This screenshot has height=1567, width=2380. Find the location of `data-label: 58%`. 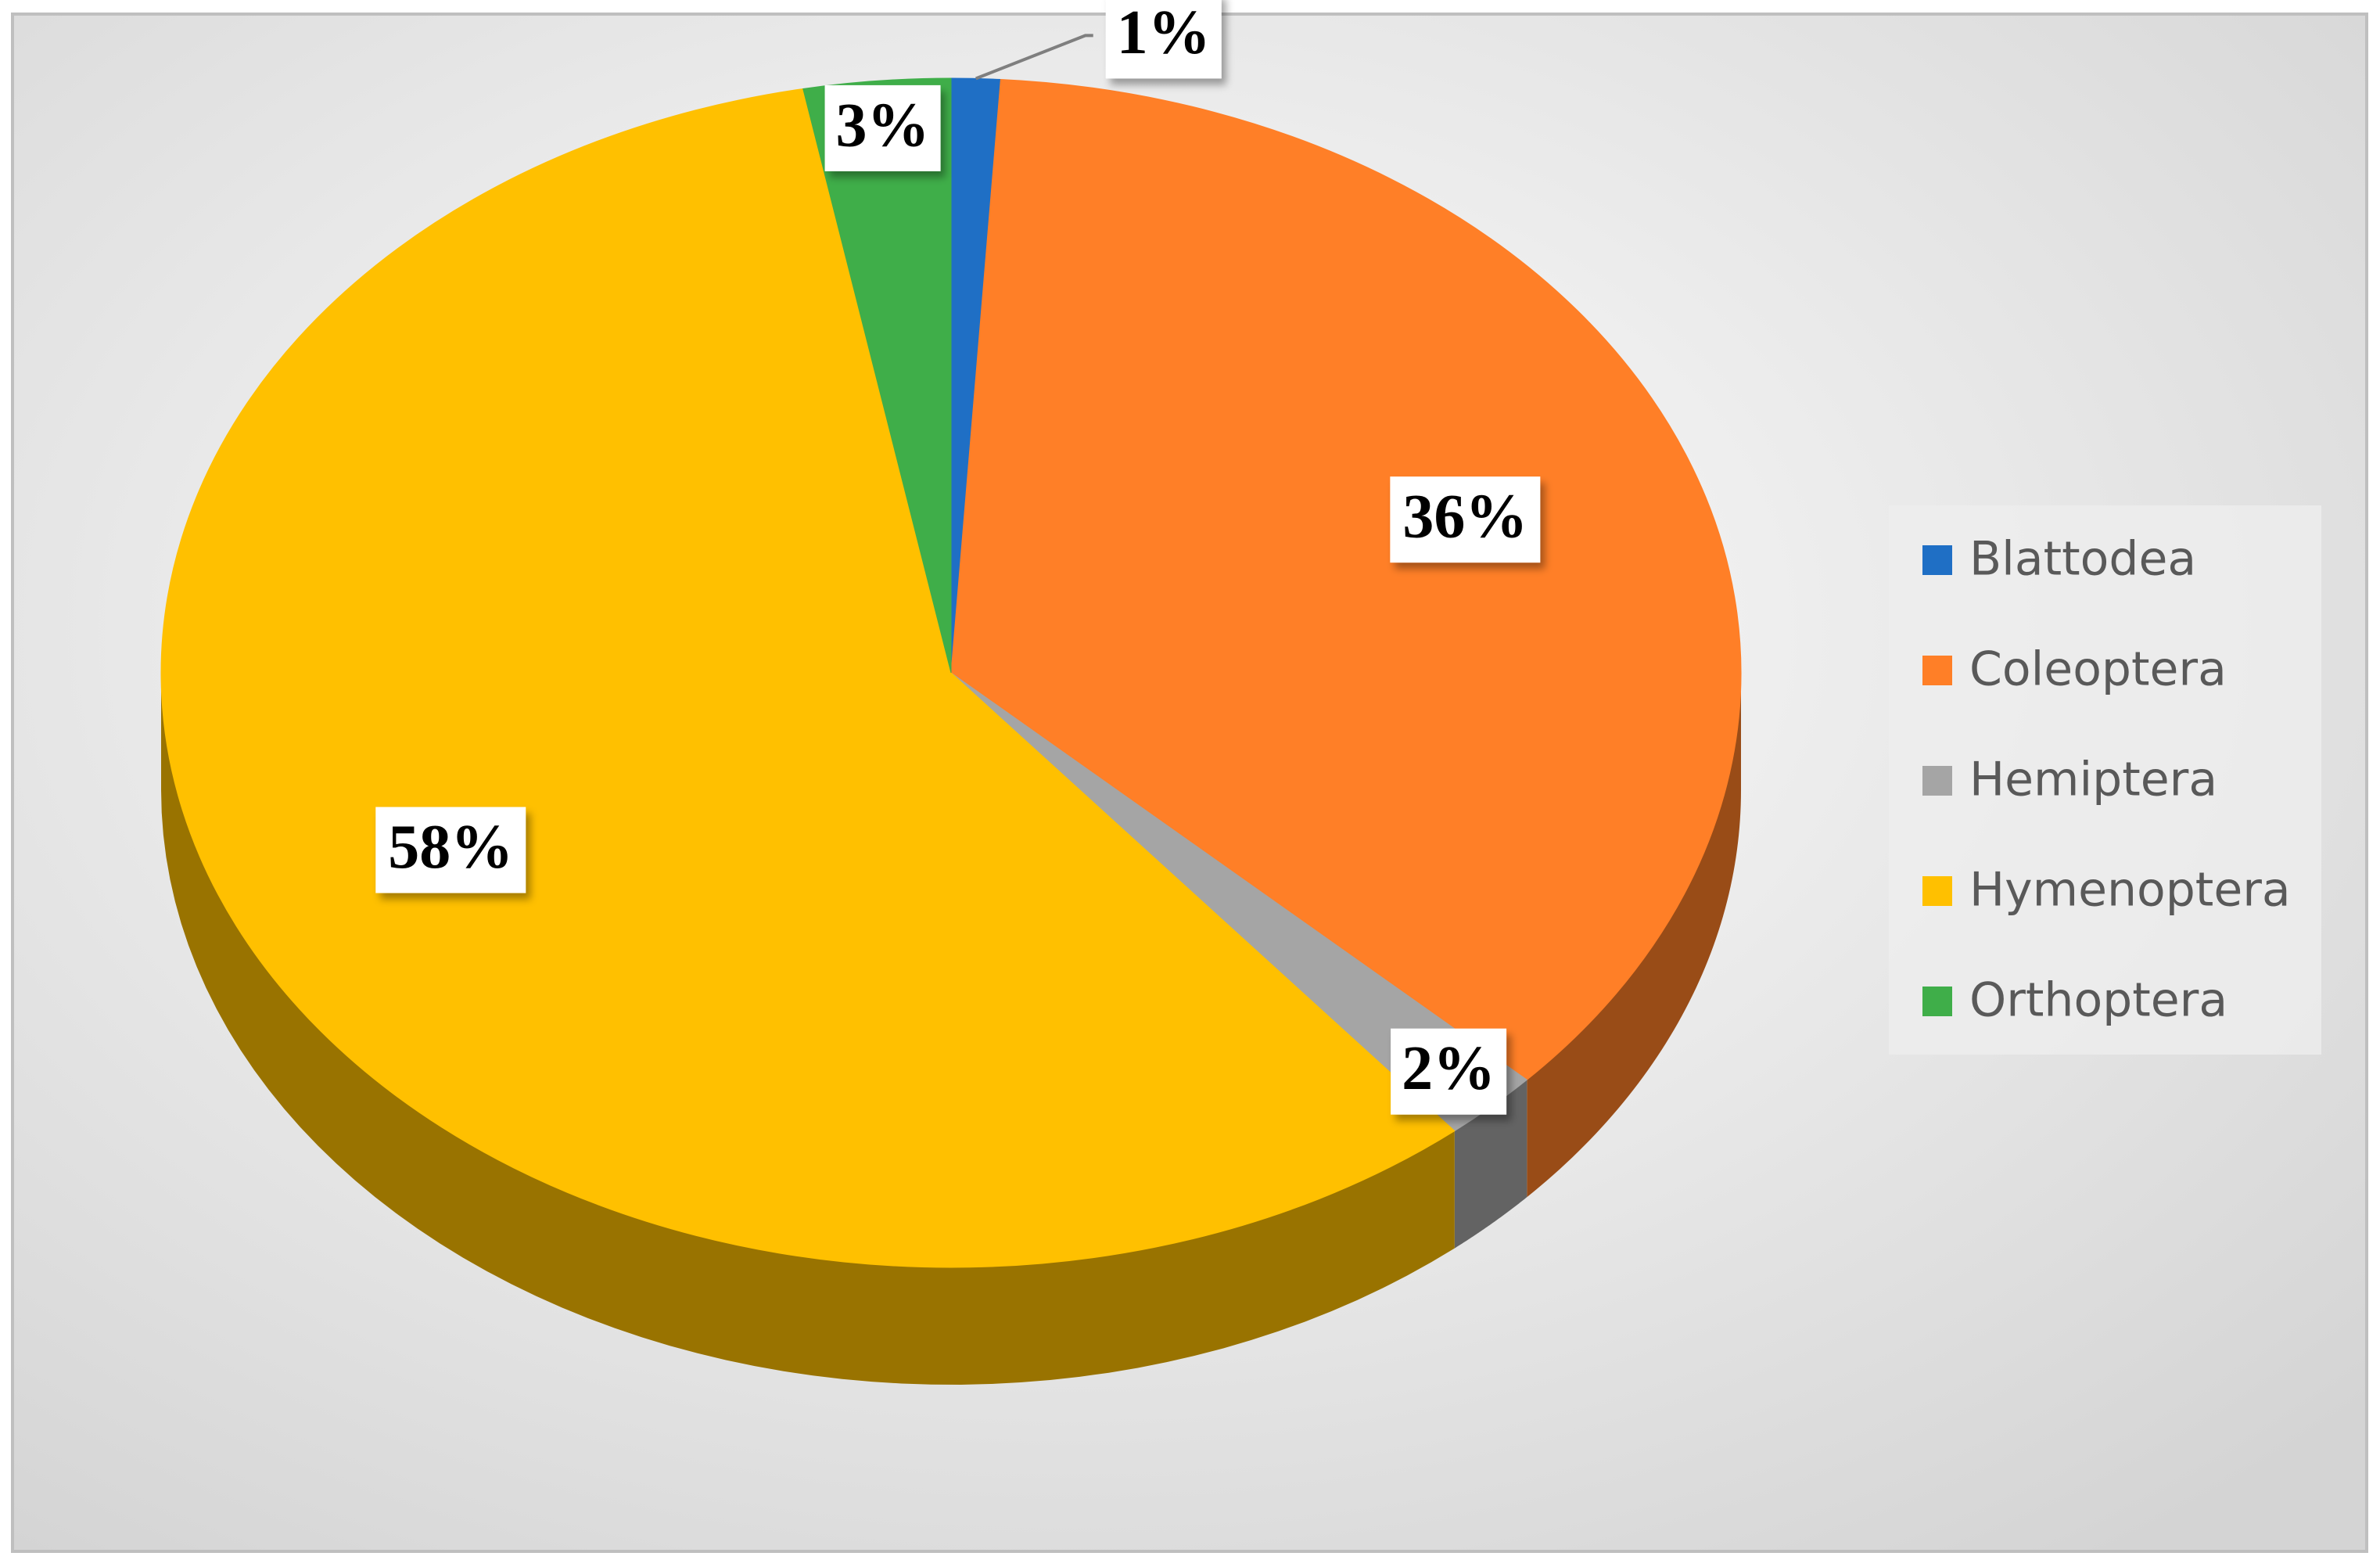

data-label: 58% is located at coordinates (450, 848).